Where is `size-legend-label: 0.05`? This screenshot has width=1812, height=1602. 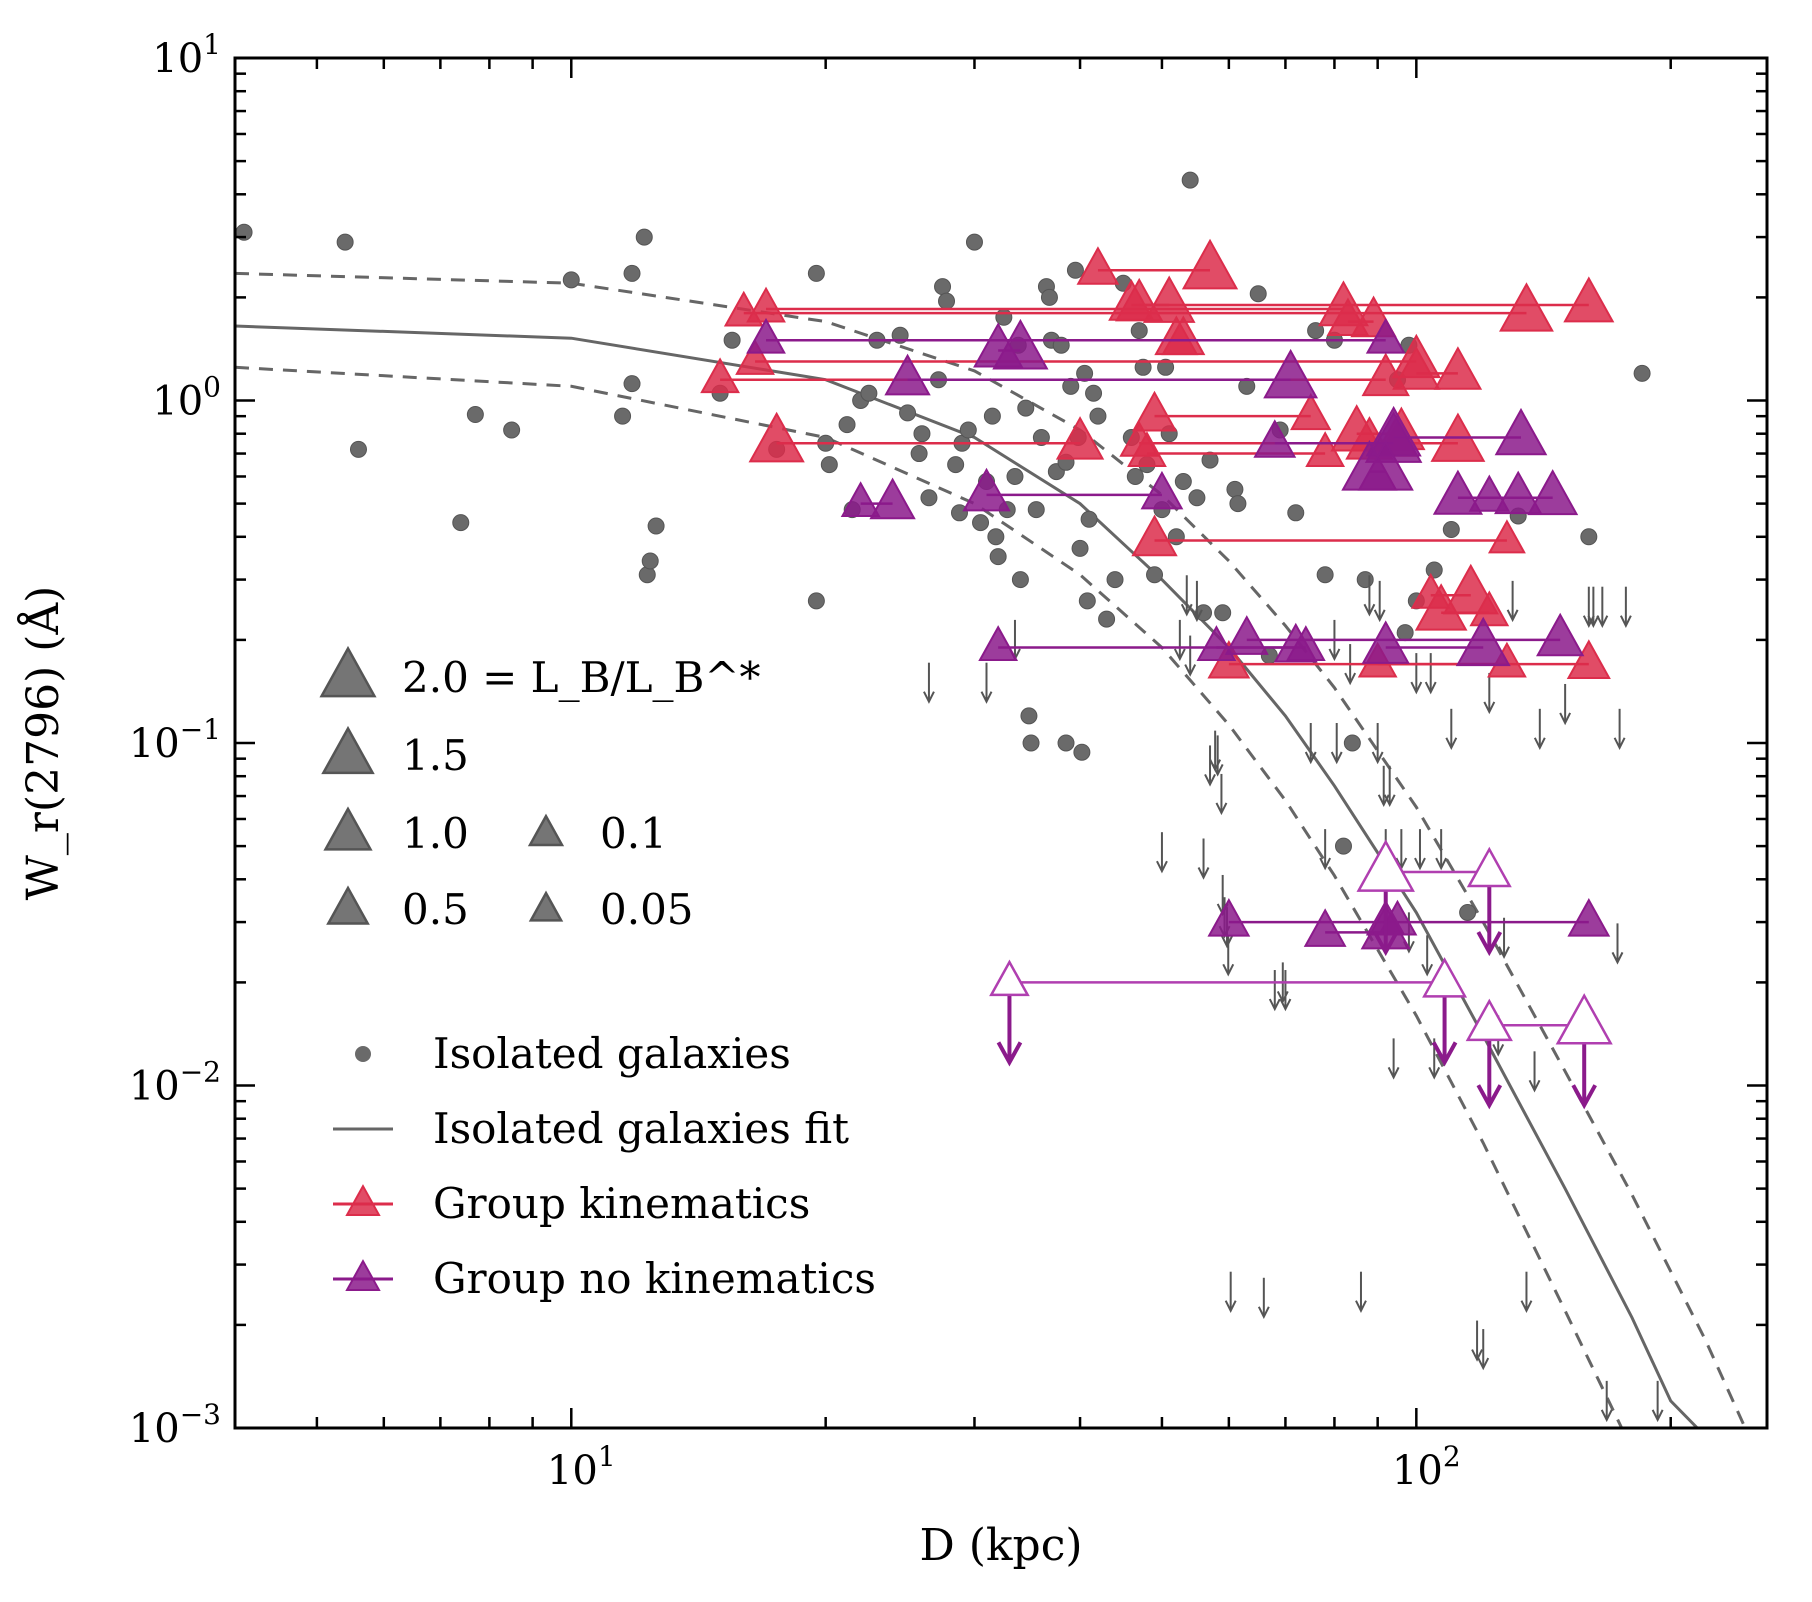
size-legend-label: 0.05 is located at coordinates (647, 909).